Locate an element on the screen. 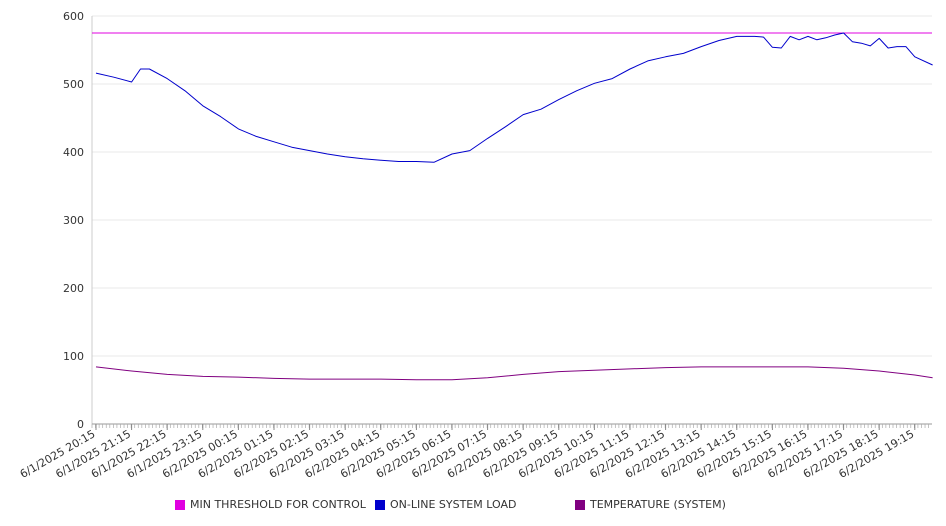 This screenshot has width=946, height=526. legend-swatch-system-load is located at coordinates (380, 504).